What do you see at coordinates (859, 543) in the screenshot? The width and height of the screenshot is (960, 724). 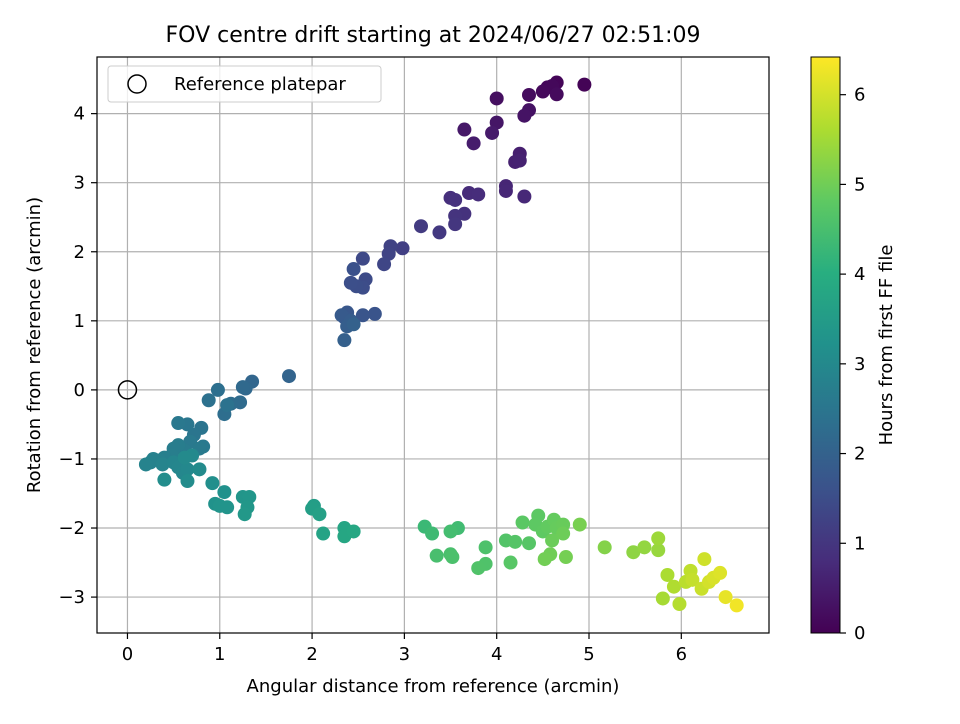 I see `colorbar-tick-label: 1` at bounding box center [859, 543].